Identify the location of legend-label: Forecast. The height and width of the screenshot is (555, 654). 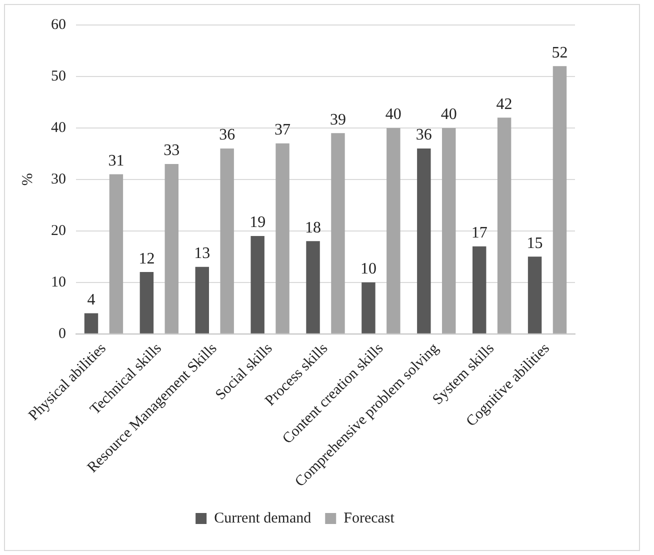
(370, 518).